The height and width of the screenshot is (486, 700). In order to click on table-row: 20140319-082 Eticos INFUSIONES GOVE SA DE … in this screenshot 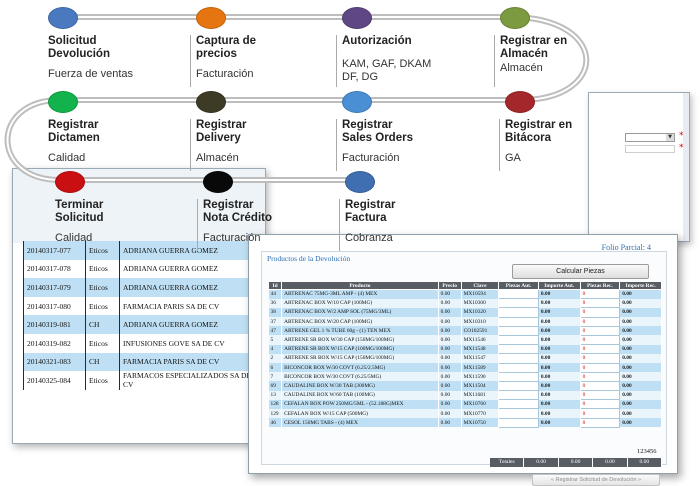, I will do `click(139, 343)`.